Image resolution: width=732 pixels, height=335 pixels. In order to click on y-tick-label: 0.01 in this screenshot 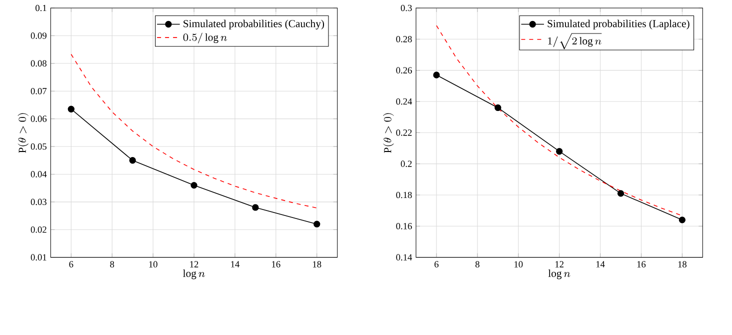, I will do `click(38, 257)`.